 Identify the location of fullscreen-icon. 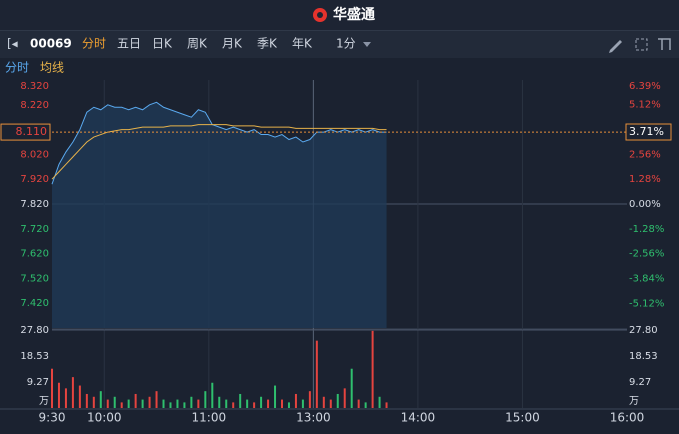
(641, 44).